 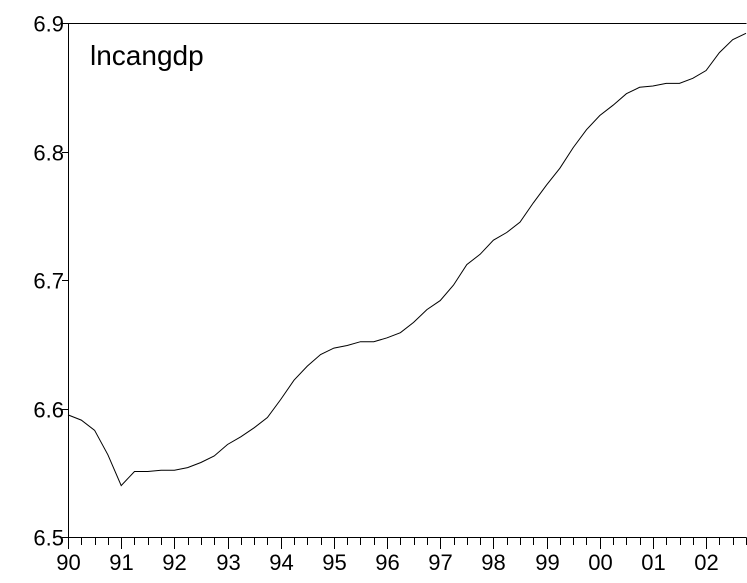 I want to click on x-tick-label: 00, so click(x=600, y=562).